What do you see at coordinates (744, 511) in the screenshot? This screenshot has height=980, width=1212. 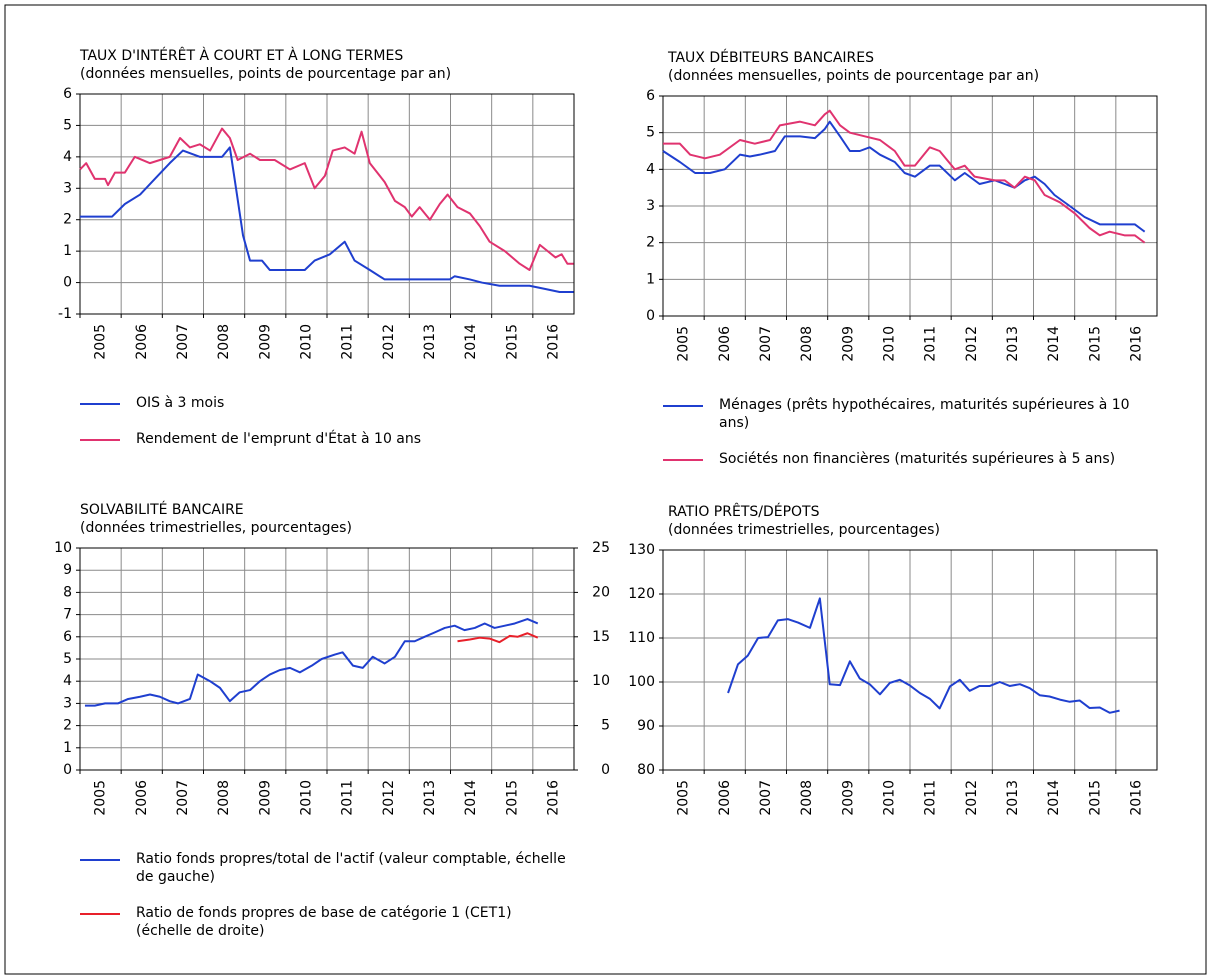 I see `chart-title: RATIO PRÊTS/DÉPOTS` at bounding box center [744, 511].